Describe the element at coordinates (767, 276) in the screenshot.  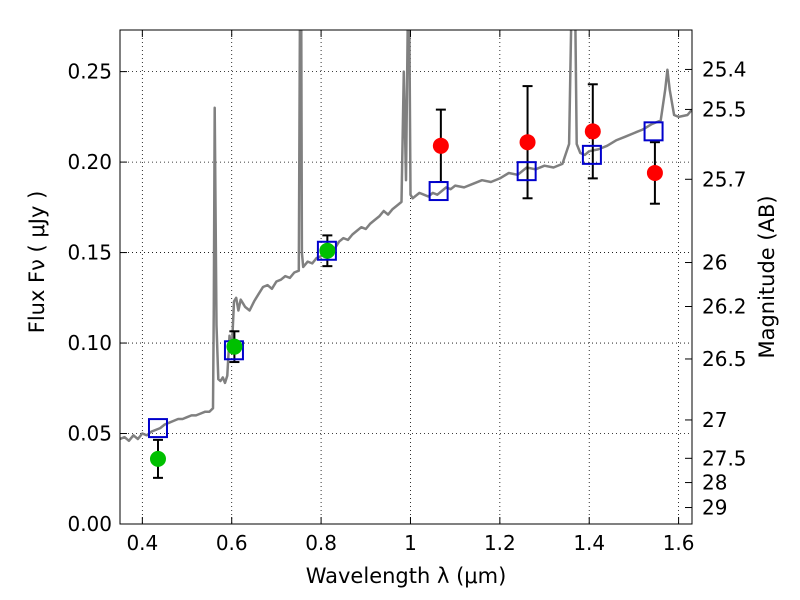
I see `y-axis-right-label: Magnitude (AB)` at that location.